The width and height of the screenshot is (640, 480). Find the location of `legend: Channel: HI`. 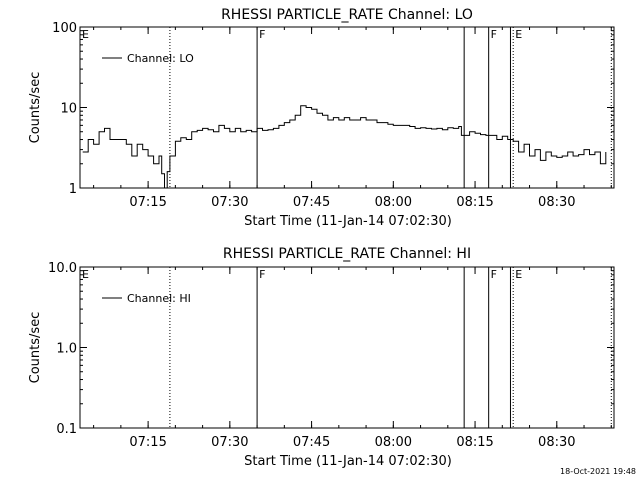

legend: Channel: HI is located at coordinates (146, 298).